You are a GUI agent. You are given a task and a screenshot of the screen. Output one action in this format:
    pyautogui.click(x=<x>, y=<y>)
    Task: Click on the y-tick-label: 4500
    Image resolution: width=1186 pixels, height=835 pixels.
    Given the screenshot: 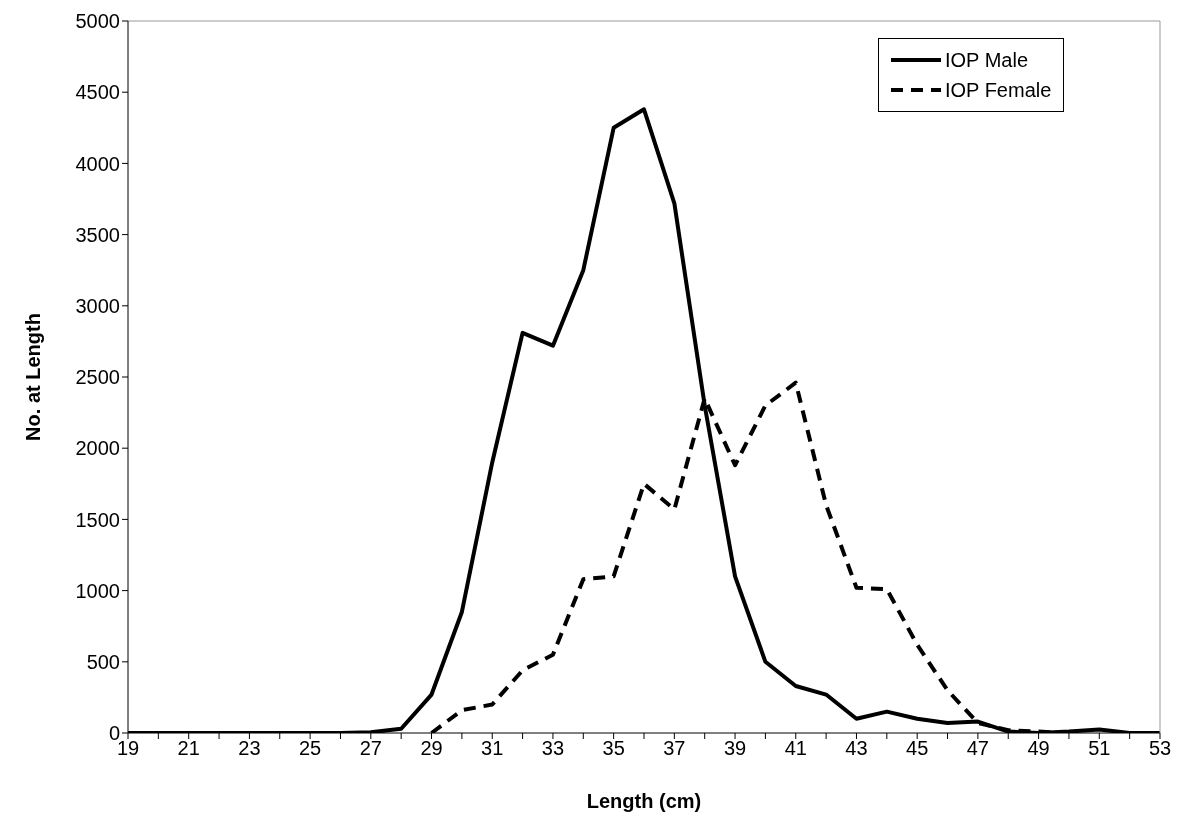 What is the action you would take?
    pyautogui.click(x=97, y=92)
    